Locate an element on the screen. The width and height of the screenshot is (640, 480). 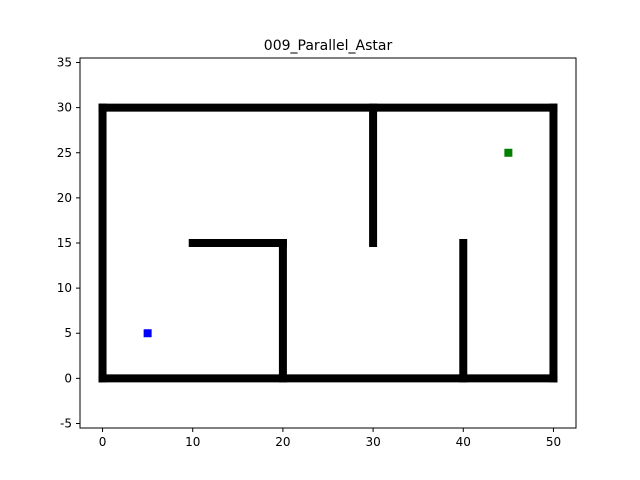
x-tick-label: 40 is located at coordinates (463, 442).